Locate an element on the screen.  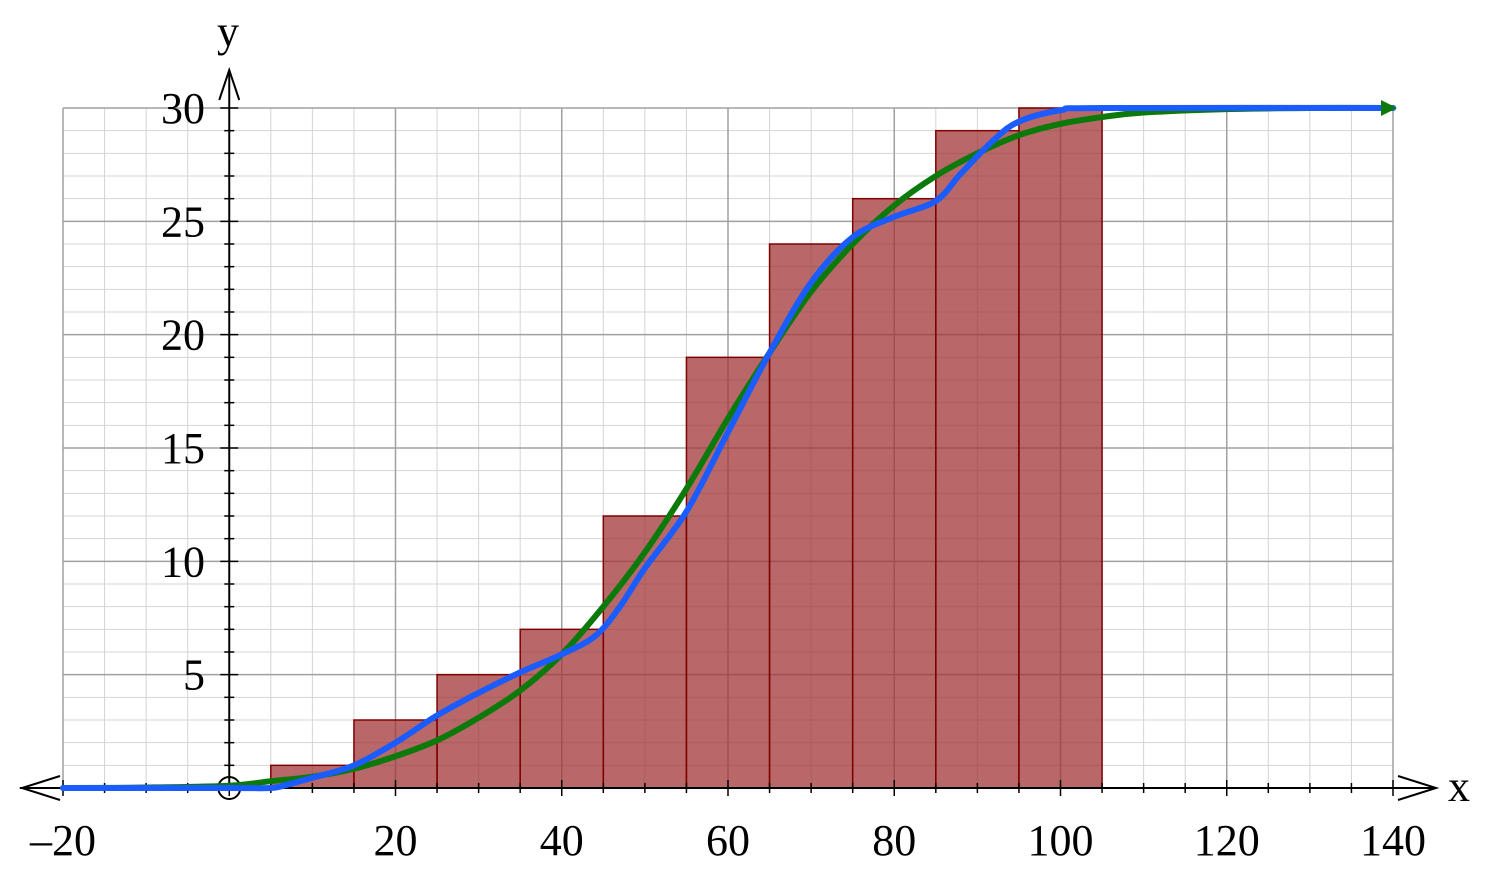
y-tick-label: 25 is located at coordinates (183, 221).